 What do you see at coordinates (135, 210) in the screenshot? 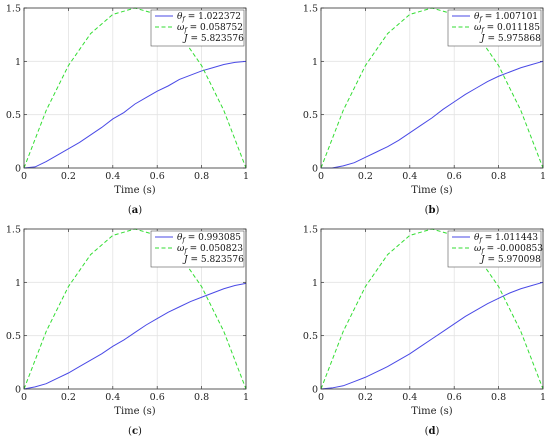
I see `panel-label: (a)` at bounding box center [135, 210].